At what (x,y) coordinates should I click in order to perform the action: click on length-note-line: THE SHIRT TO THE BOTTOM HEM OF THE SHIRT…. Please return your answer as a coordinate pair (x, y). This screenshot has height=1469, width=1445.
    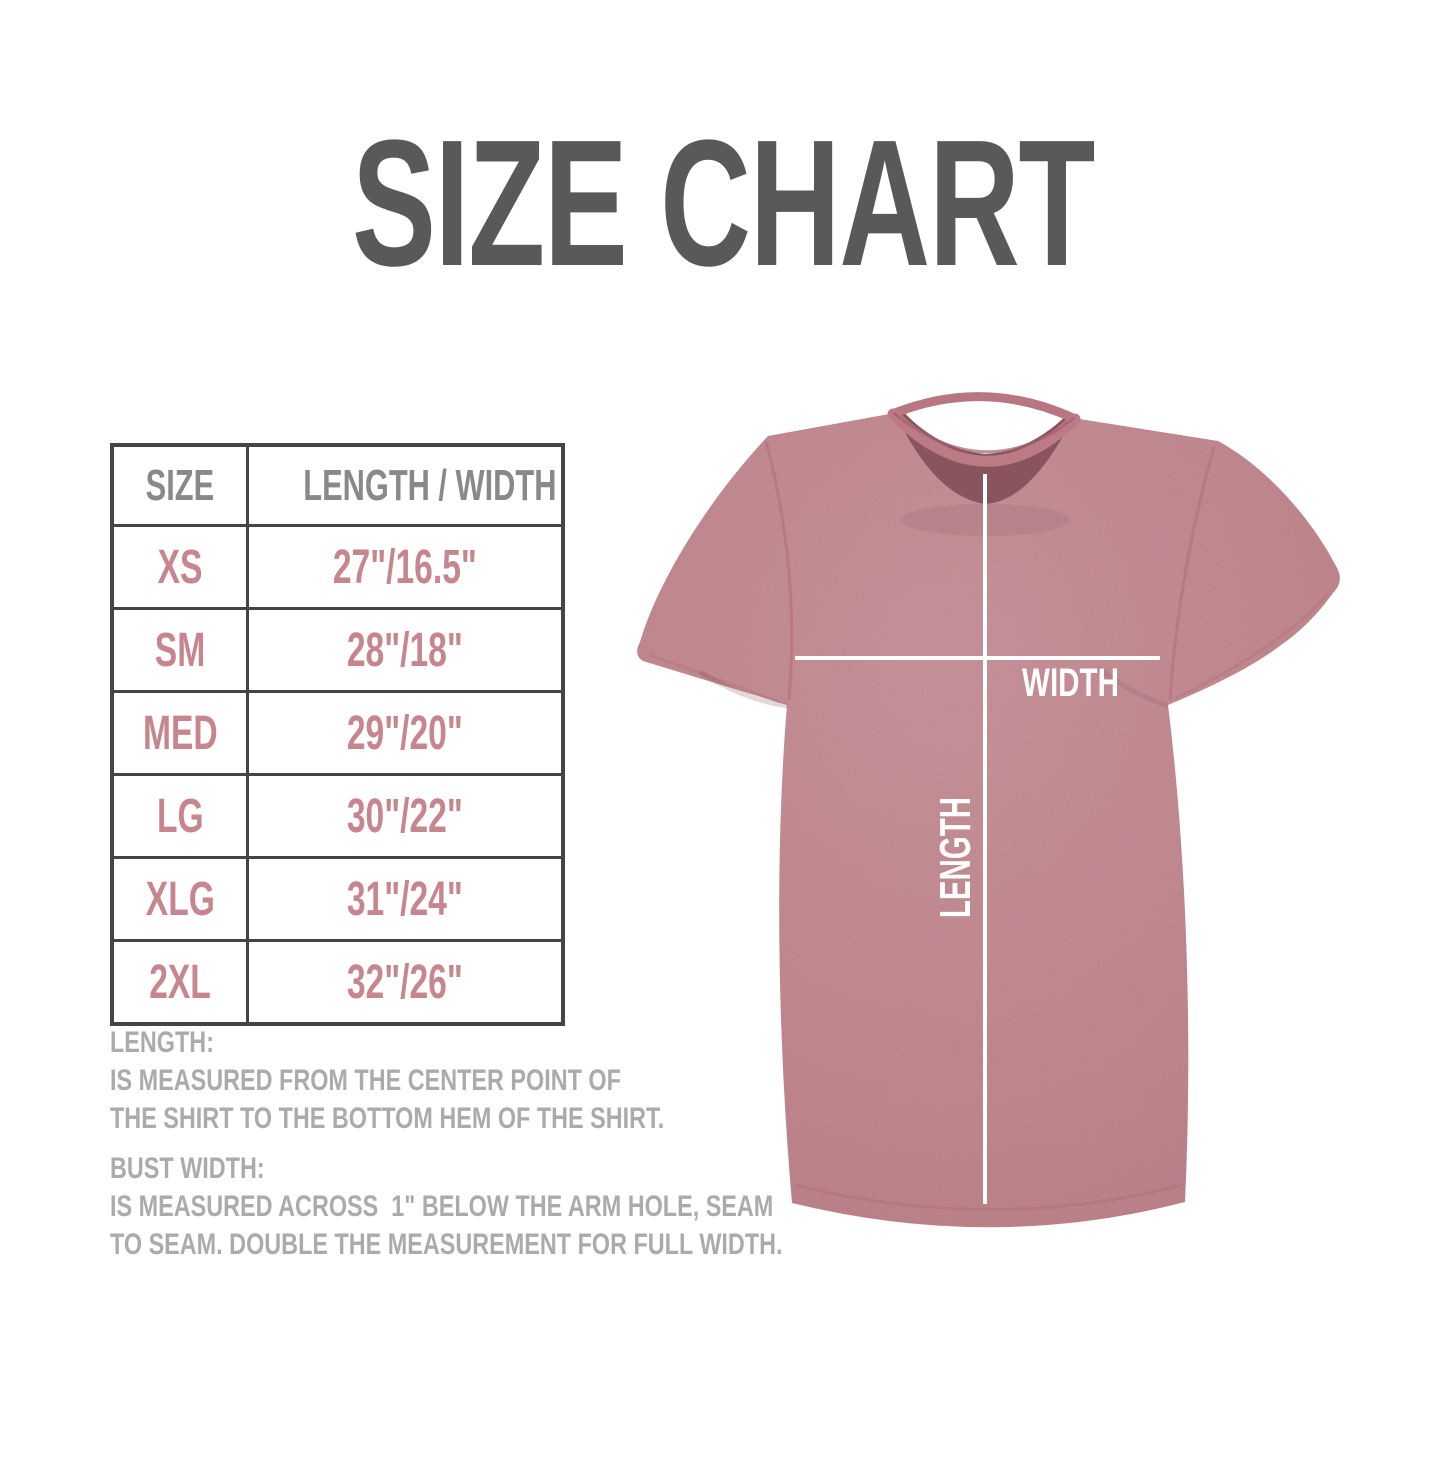
    Looking at the image, I should click on (387, 1118).